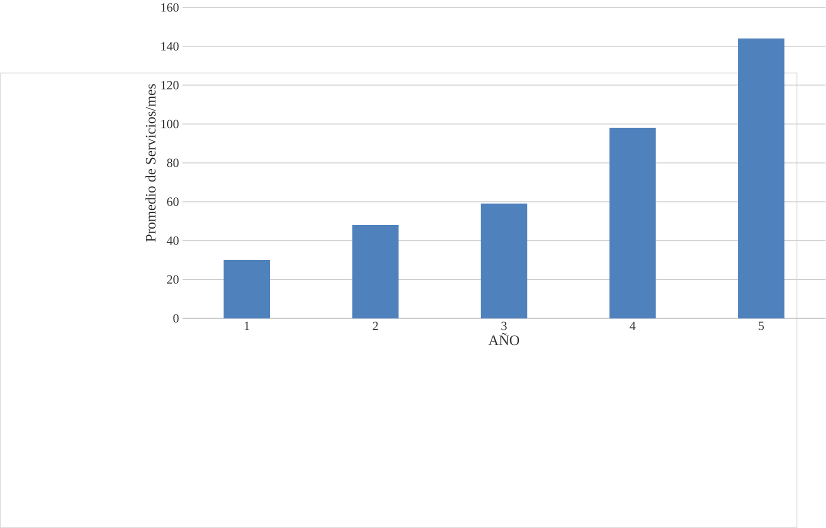 The height and width of the screenshot is (528, 826). I want to click on y-tick-label: 60, so click(173, 201).